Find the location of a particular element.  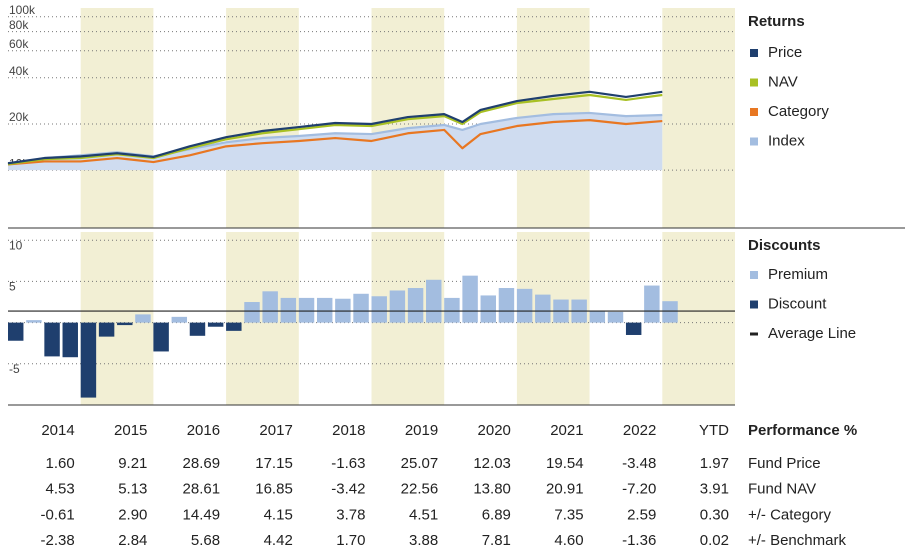

table-cell: -0.61 is located at coordinates (57, 514).